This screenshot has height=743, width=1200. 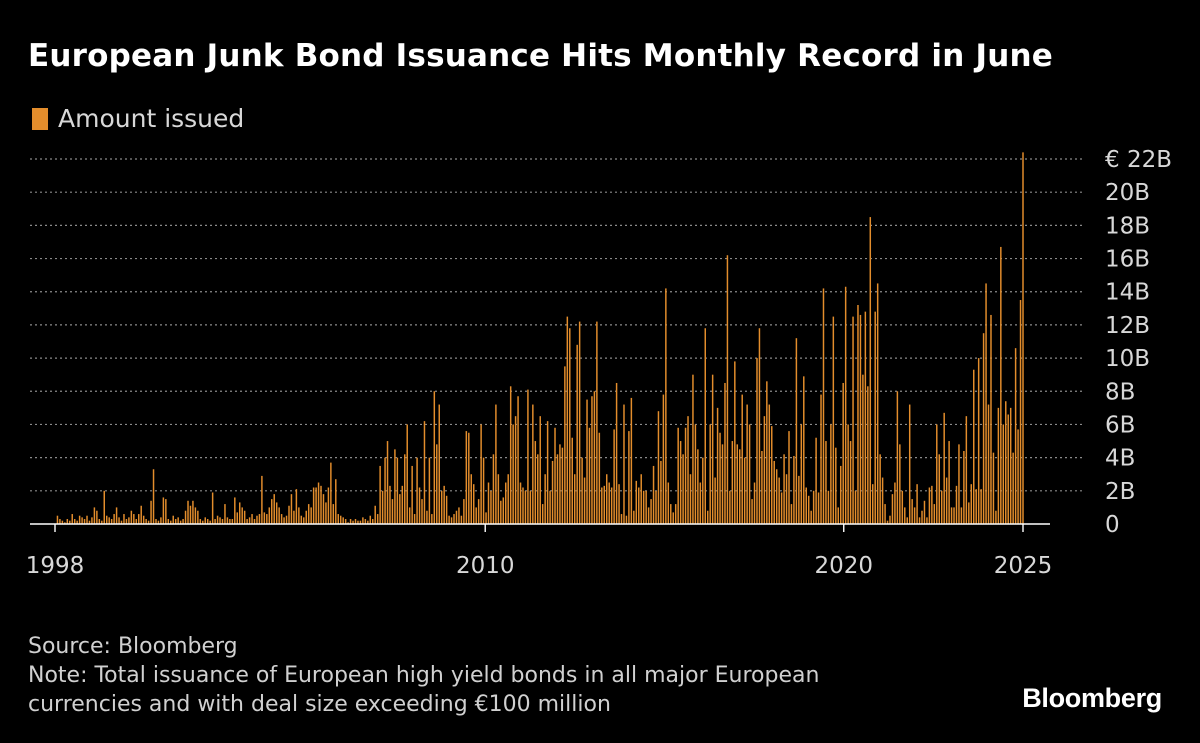 What do you see at coordinates (1023, 566) in the screenshot?
I see `x-tick-label: 2025` at bounding box center [1023, 566].